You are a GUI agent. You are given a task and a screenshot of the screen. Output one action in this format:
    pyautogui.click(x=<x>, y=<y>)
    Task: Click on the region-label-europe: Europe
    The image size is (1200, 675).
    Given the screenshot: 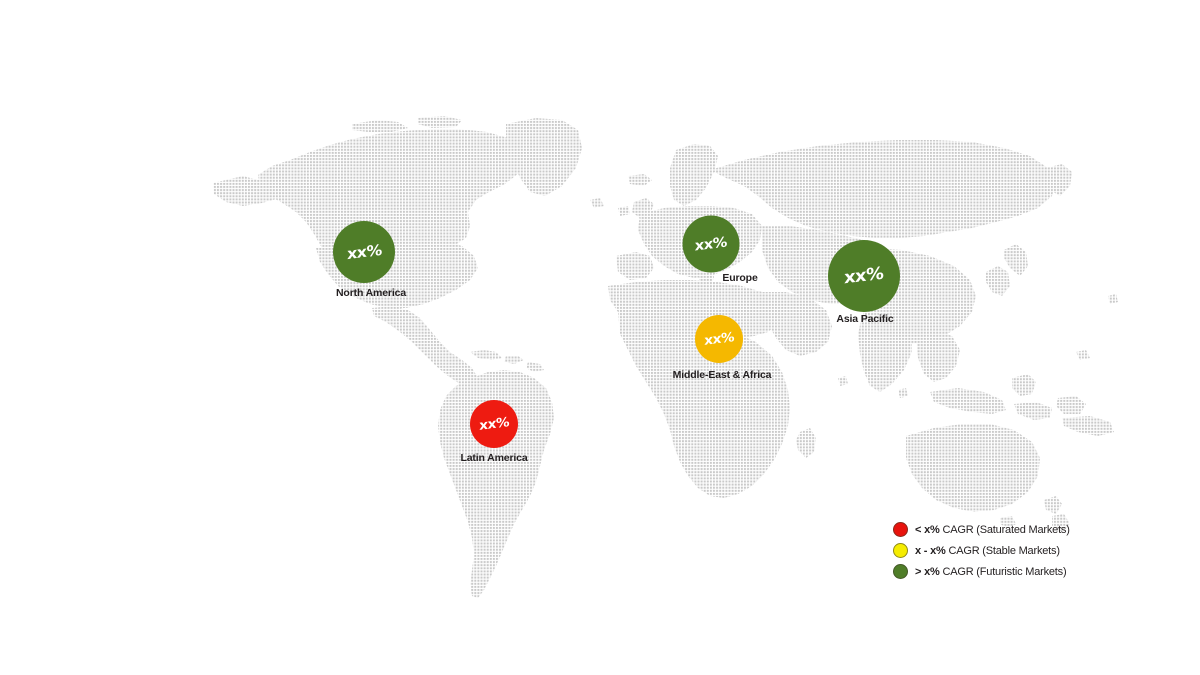 What is the action you would take?
    pyautogui.click(x=740, y=278)
    